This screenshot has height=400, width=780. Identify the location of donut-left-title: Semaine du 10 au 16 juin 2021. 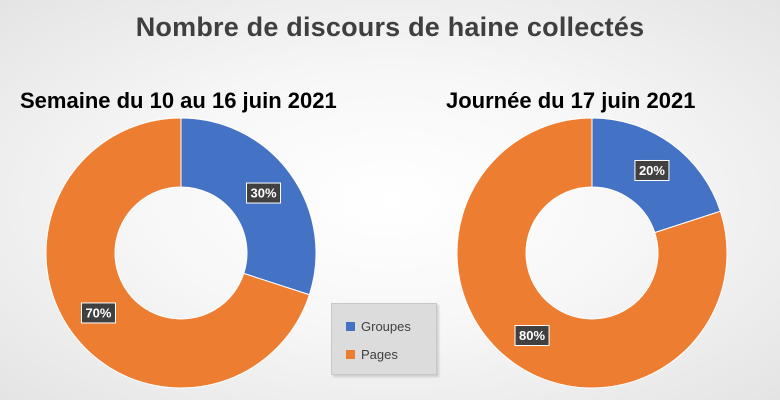
(178, 100).